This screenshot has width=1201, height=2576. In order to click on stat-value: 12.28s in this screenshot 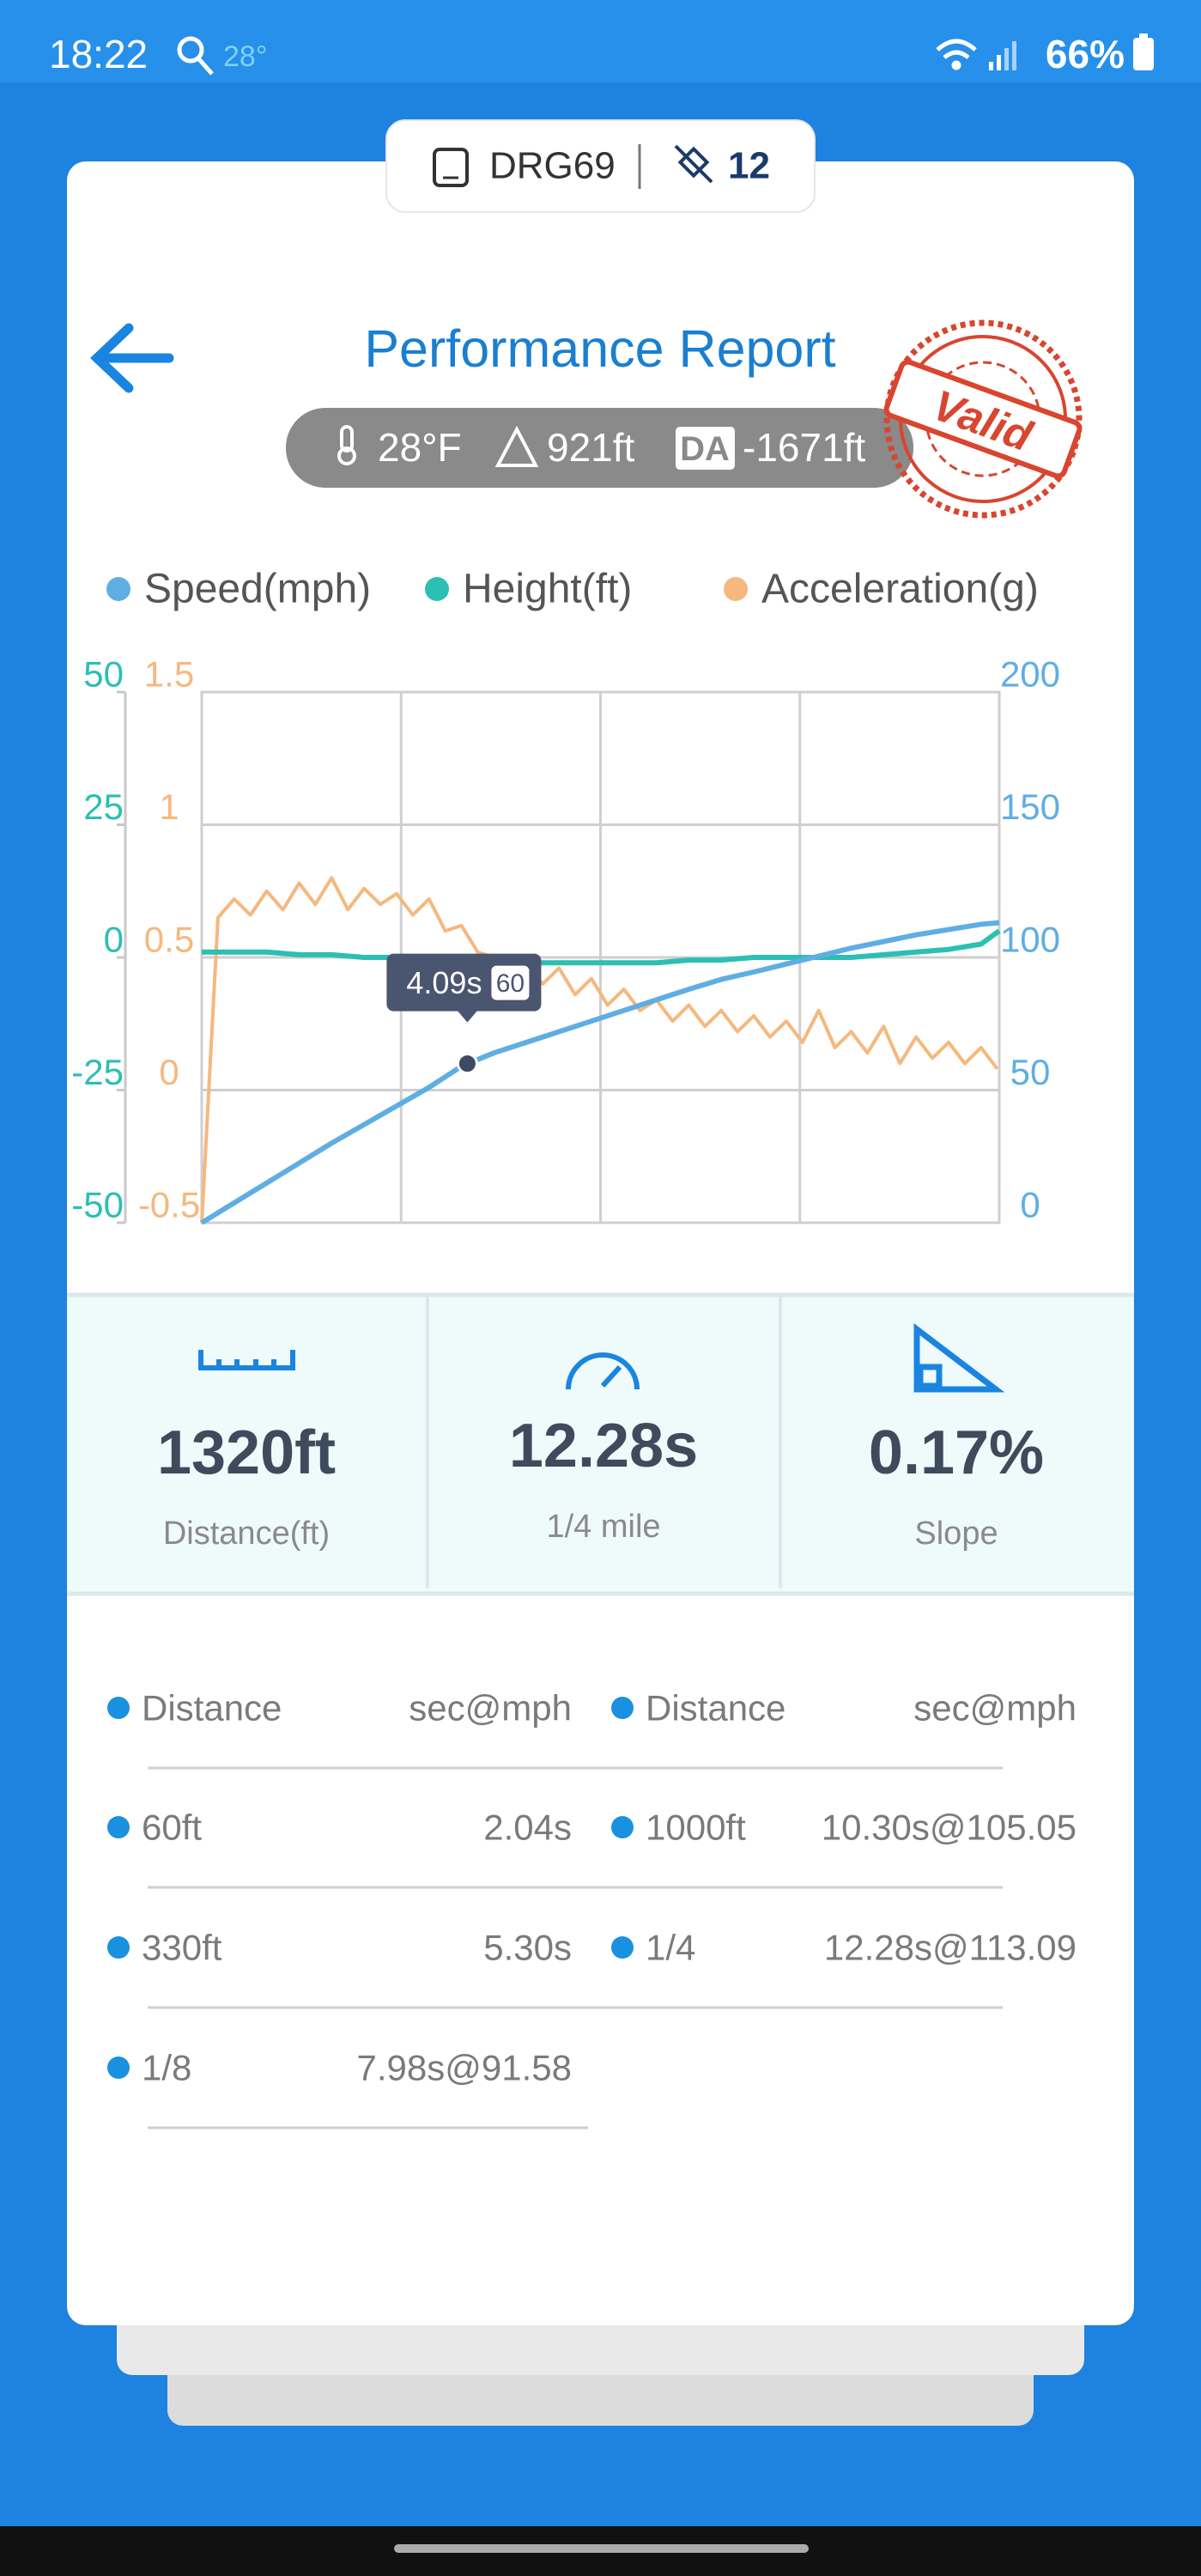, I will do `click(603, 1446)`.